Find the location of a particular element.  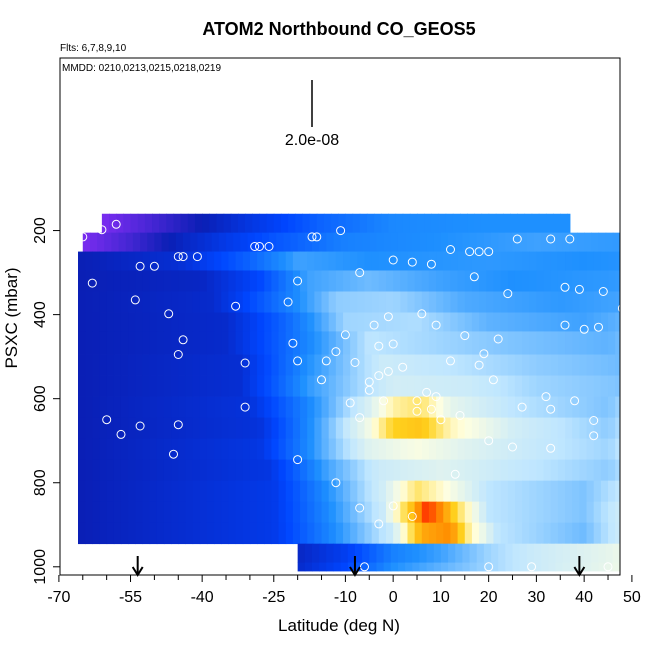

x-tick-label: 0 is located at coordinates (393, 597).